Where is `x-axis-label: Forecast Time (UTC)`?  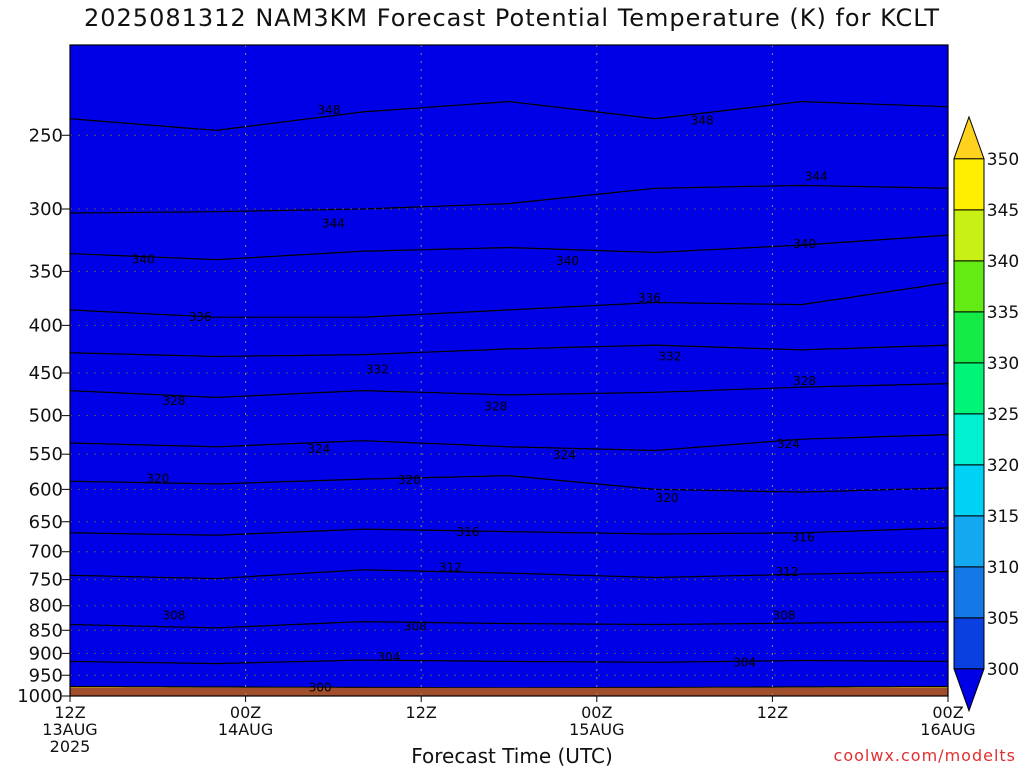 x-axis-label: Forecast Time (UTC) is located at coordinates (512, 756).